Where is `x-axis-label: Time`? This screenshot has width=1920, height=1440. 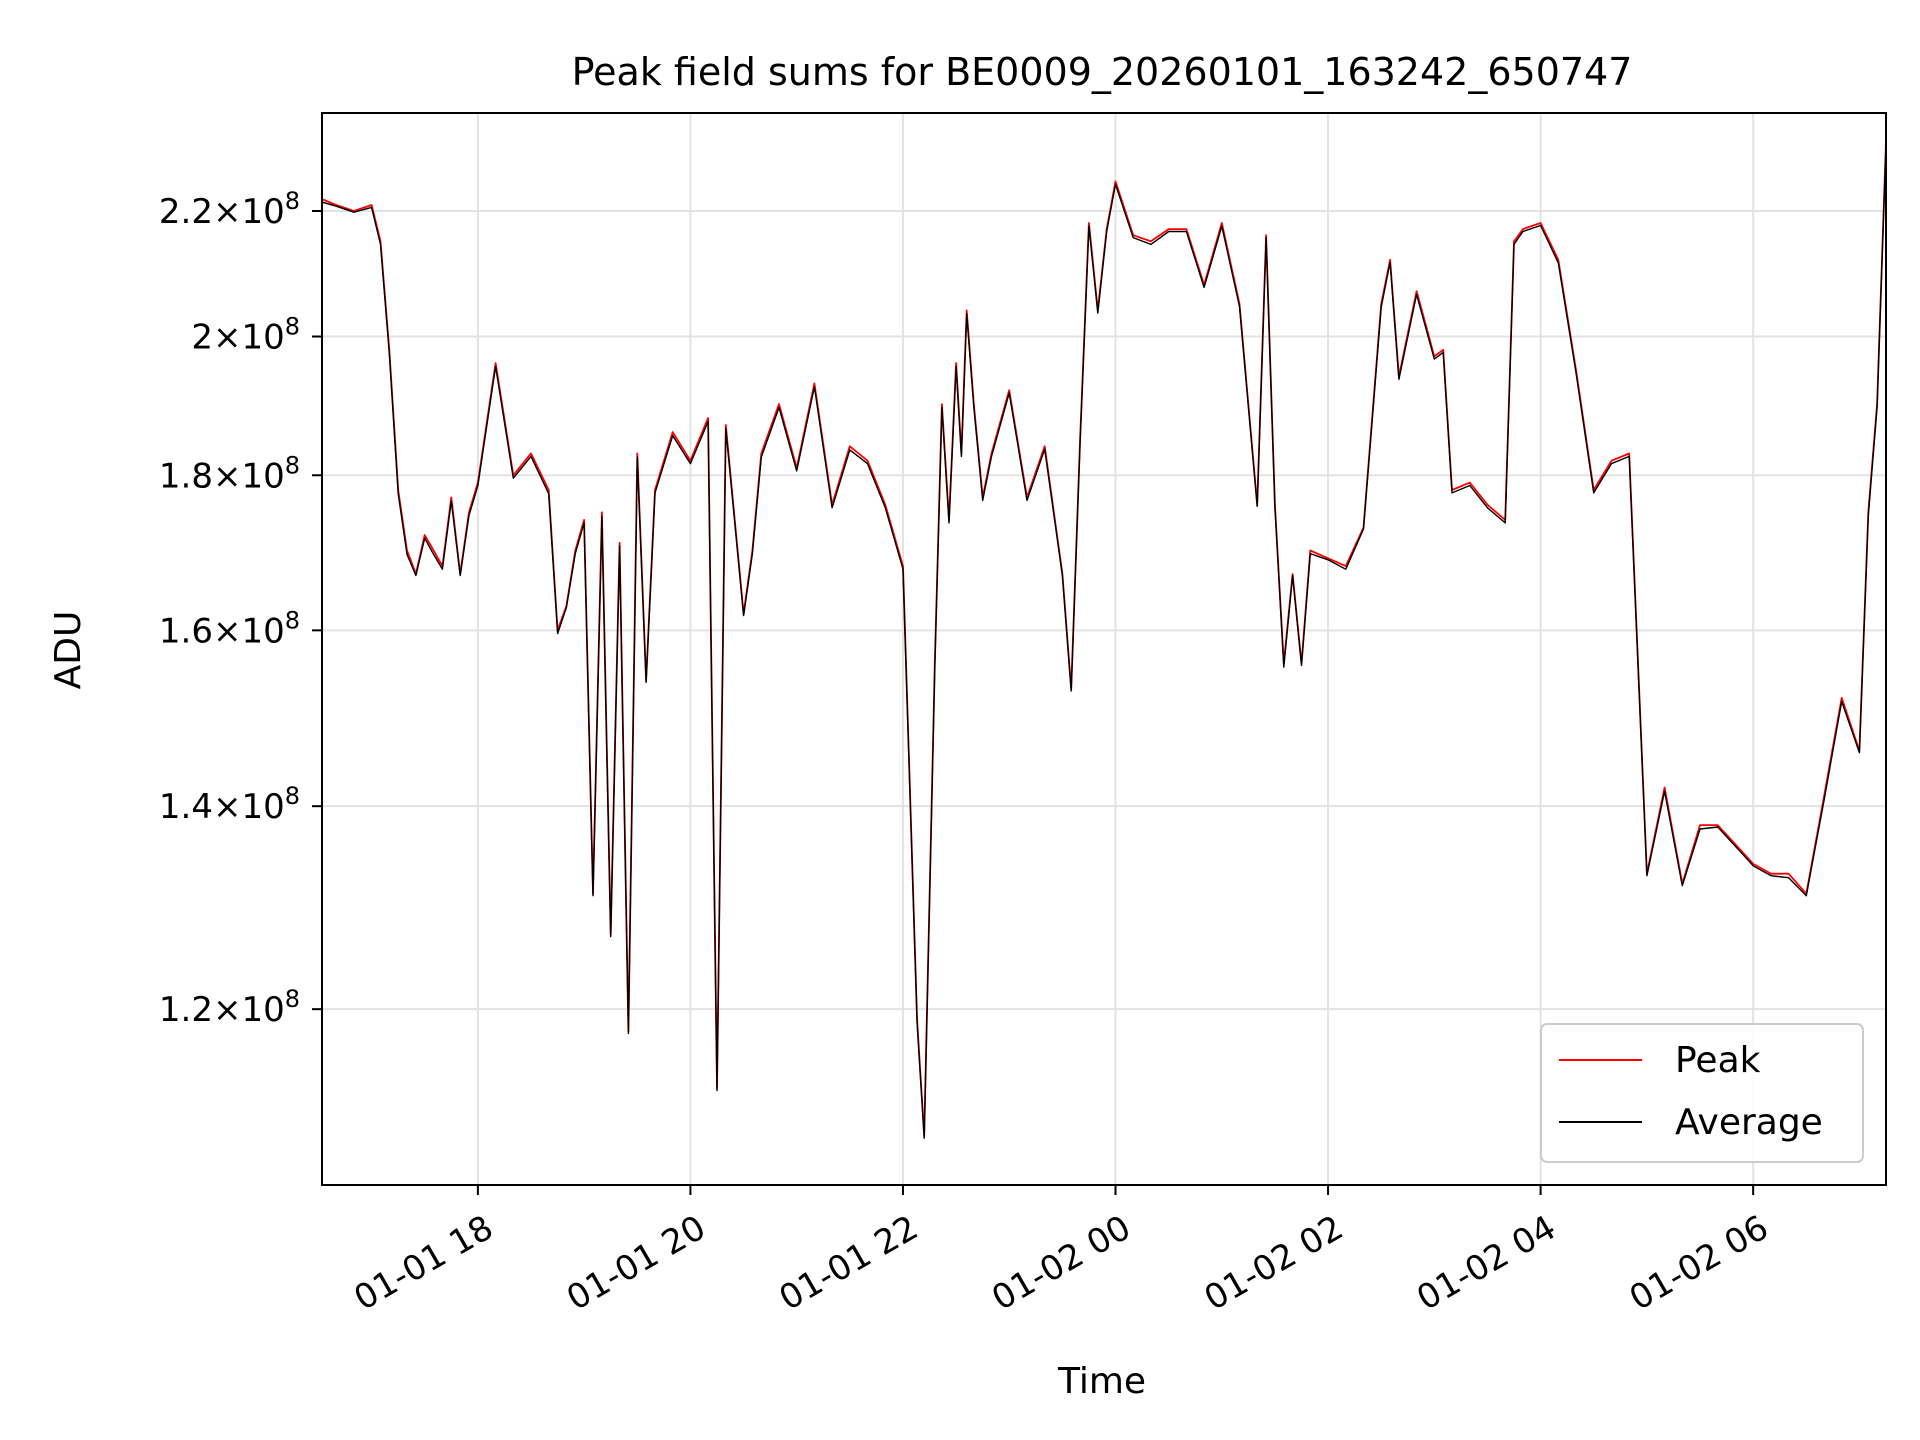 x-axis-label: Time is located at coordinates (1101, 1381).